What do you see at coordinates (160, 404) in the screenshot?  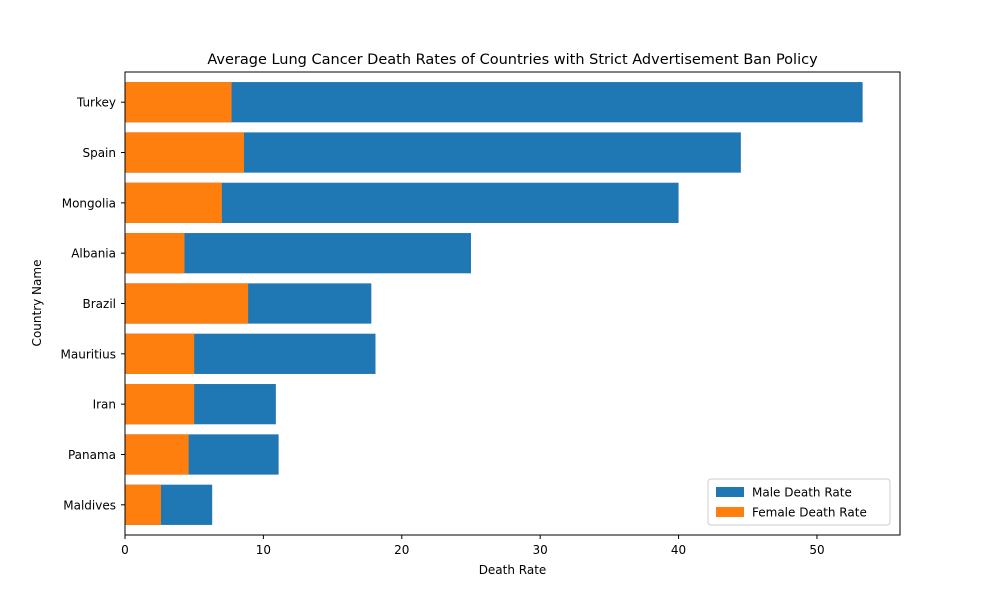 I see `bar-female-iran` at bounding box center [160, 404].